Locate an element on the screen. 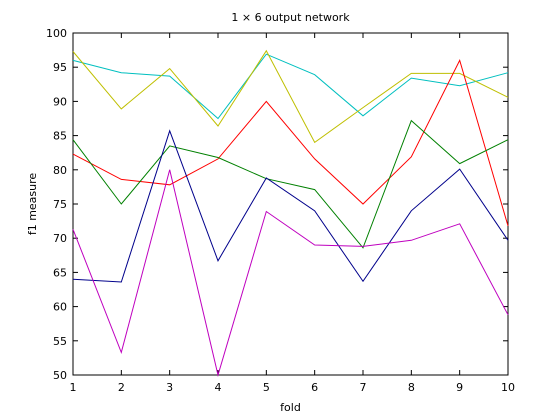 The image size is (560, 420). x-tick-label: 10 is located at coordinates (508, 387).